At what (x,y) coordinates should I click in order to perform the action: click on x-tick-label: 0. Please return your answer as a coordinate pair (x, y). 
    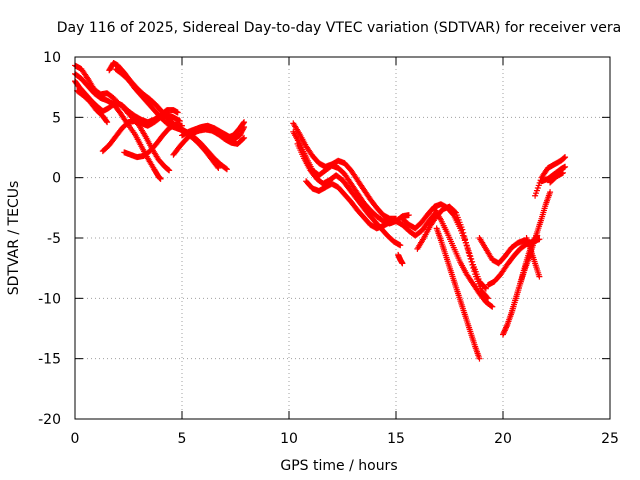
    Looking at the image, I should click on (75, 439).